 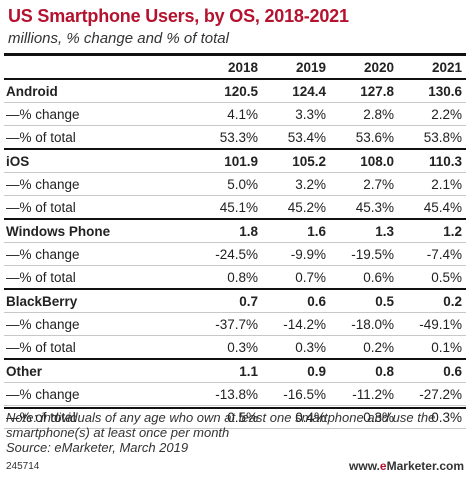 I want to click on brand-suffix: .com, so click(x=449, y=466).